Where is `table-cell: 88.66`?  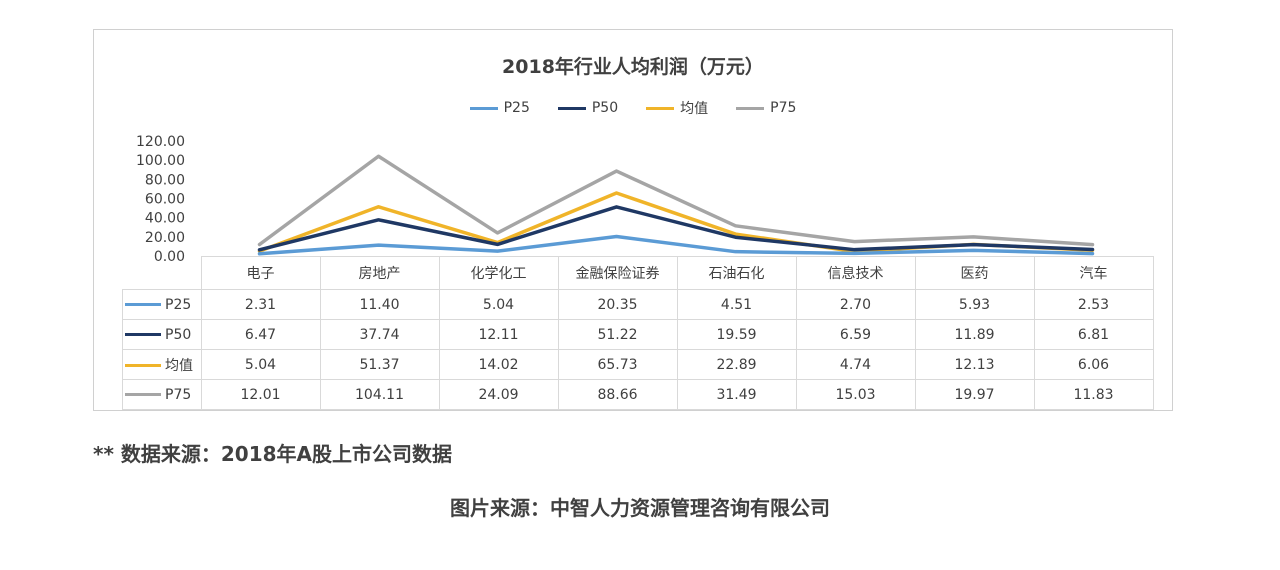
table-cell: 88.66 is located at coordinates (617, 394).